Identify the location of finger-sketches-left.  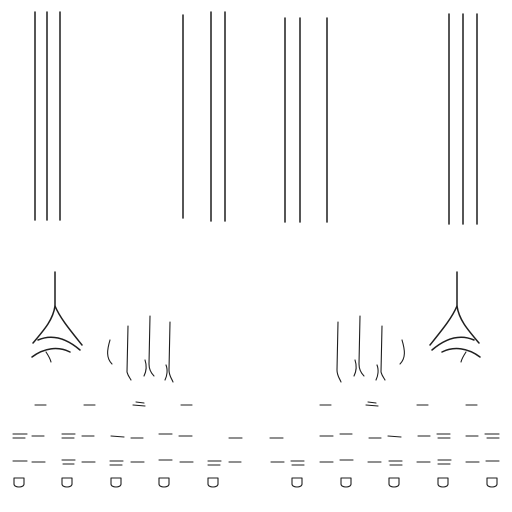
(140, 349).